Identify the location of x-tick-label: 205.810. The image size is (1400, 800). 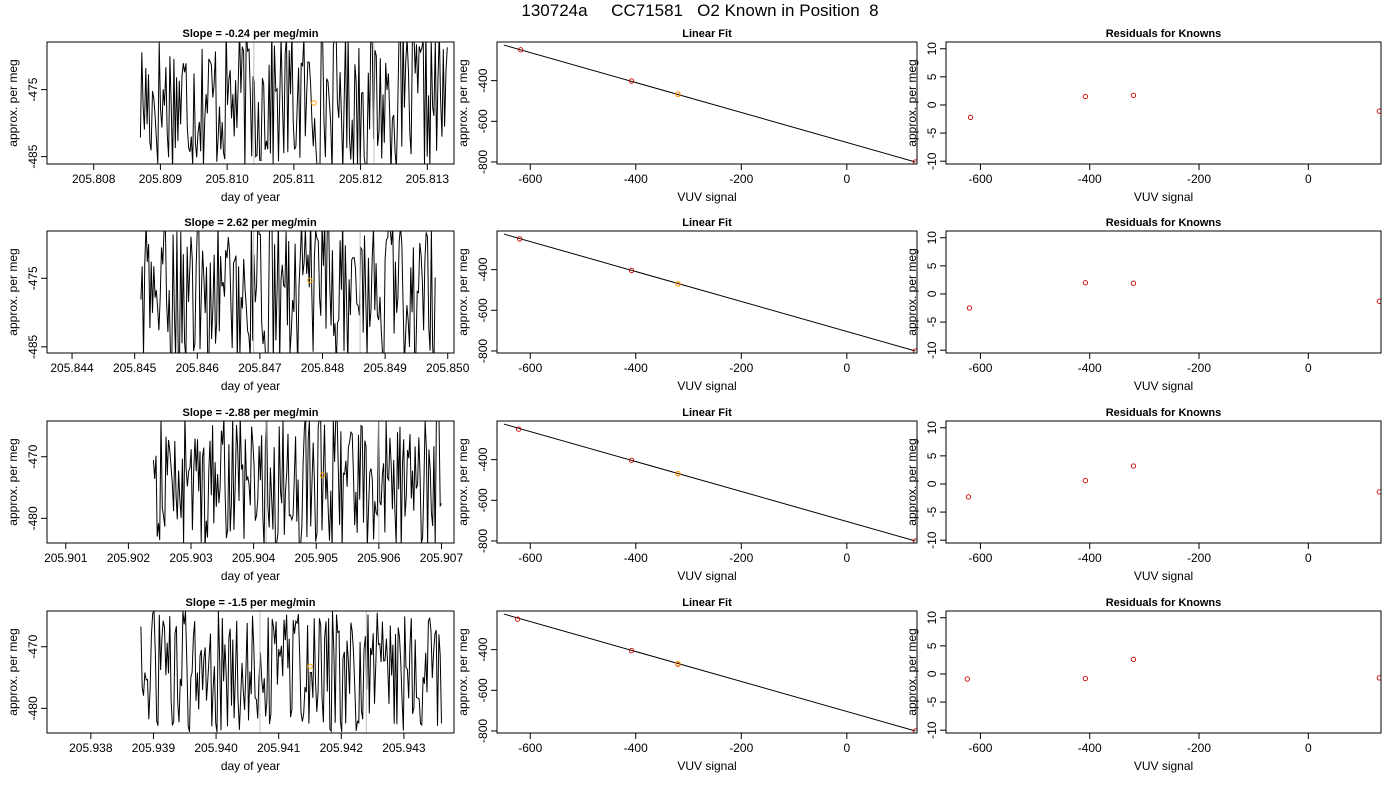
(227, 179).